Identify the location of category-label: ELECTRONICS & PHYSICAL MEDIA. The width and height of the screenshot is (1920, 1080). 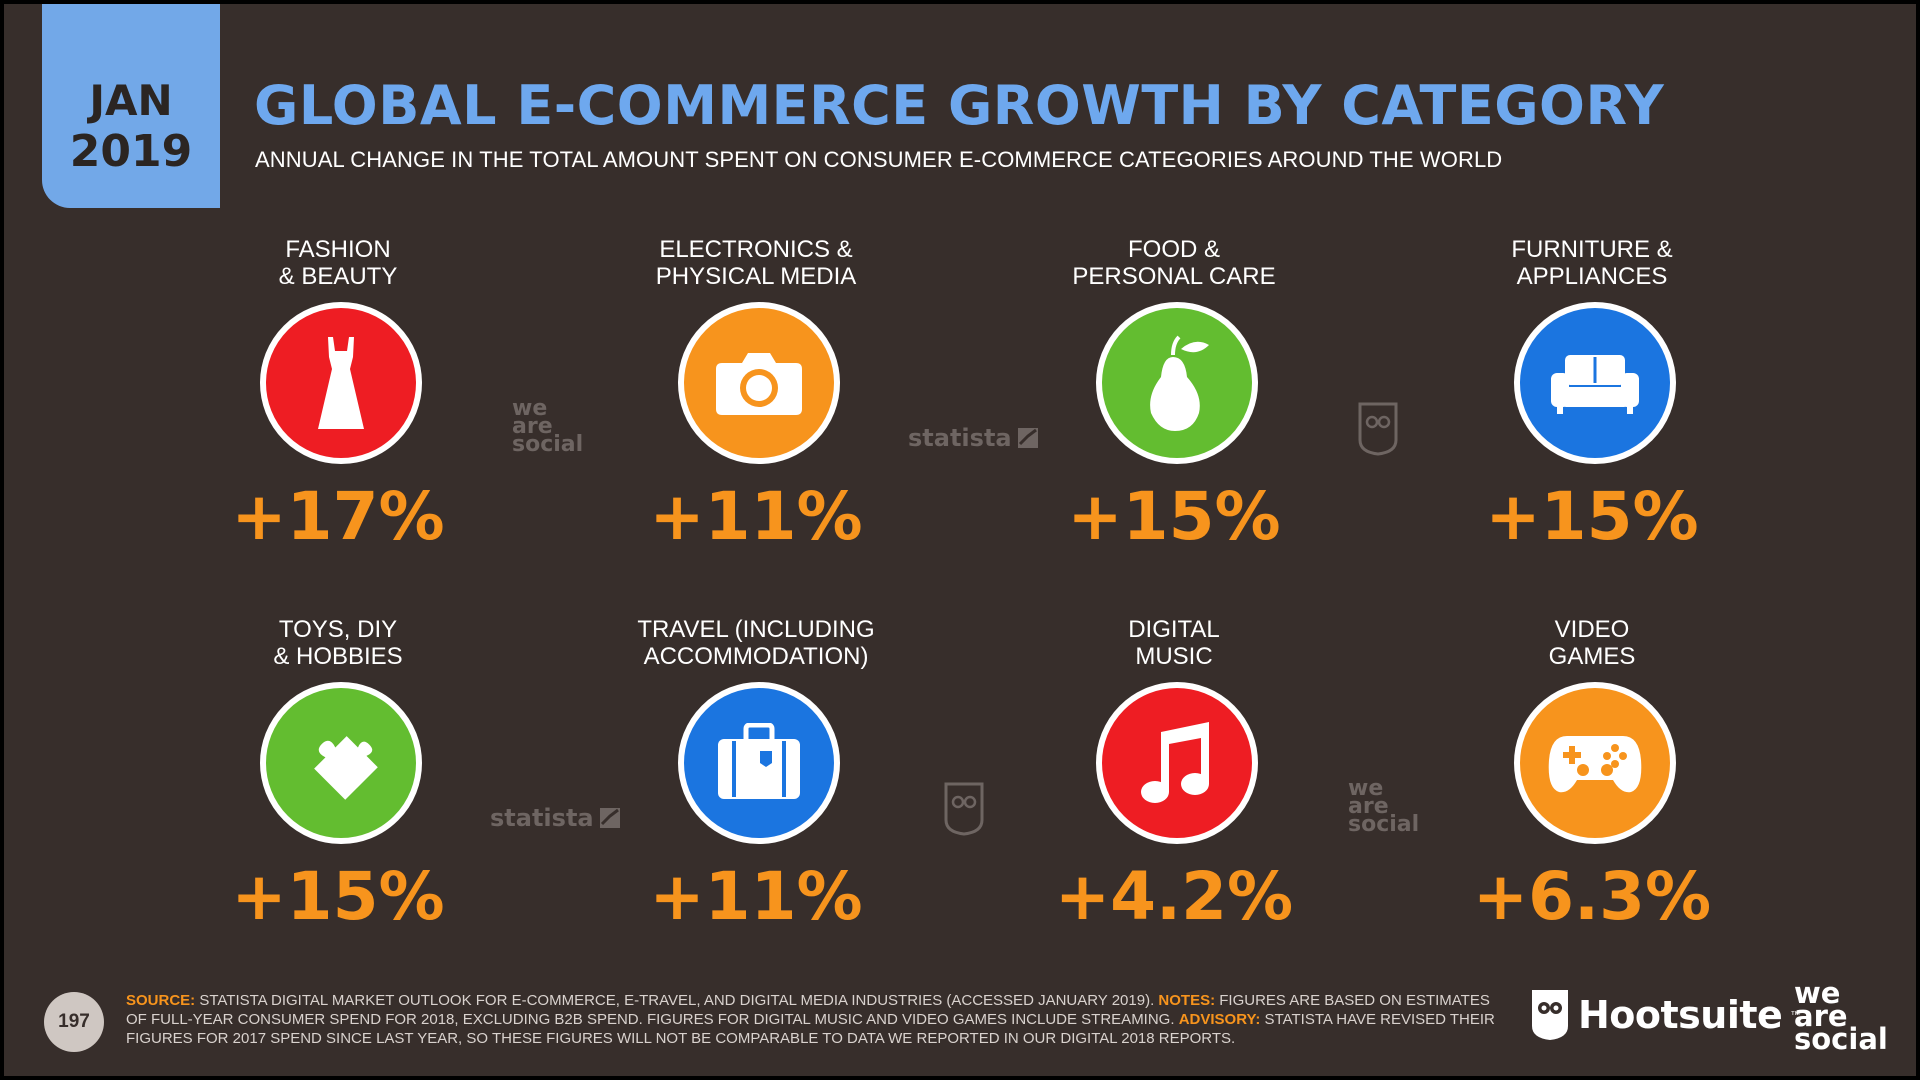
(756, 263).